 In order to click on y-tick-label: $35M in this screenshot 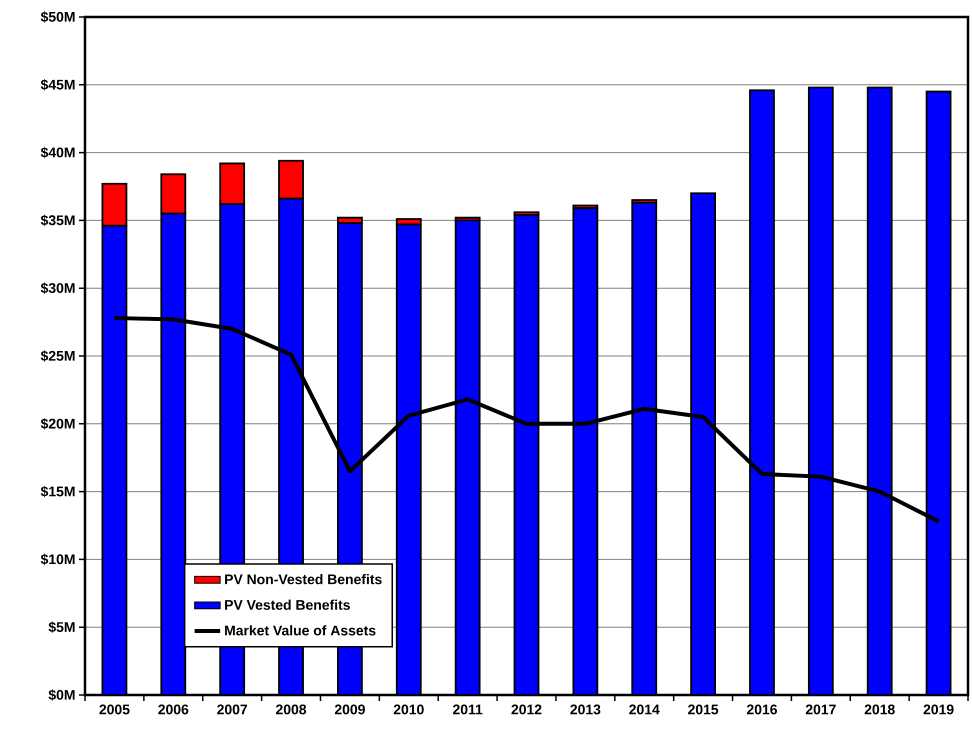, I will do `click(57, 220)`.